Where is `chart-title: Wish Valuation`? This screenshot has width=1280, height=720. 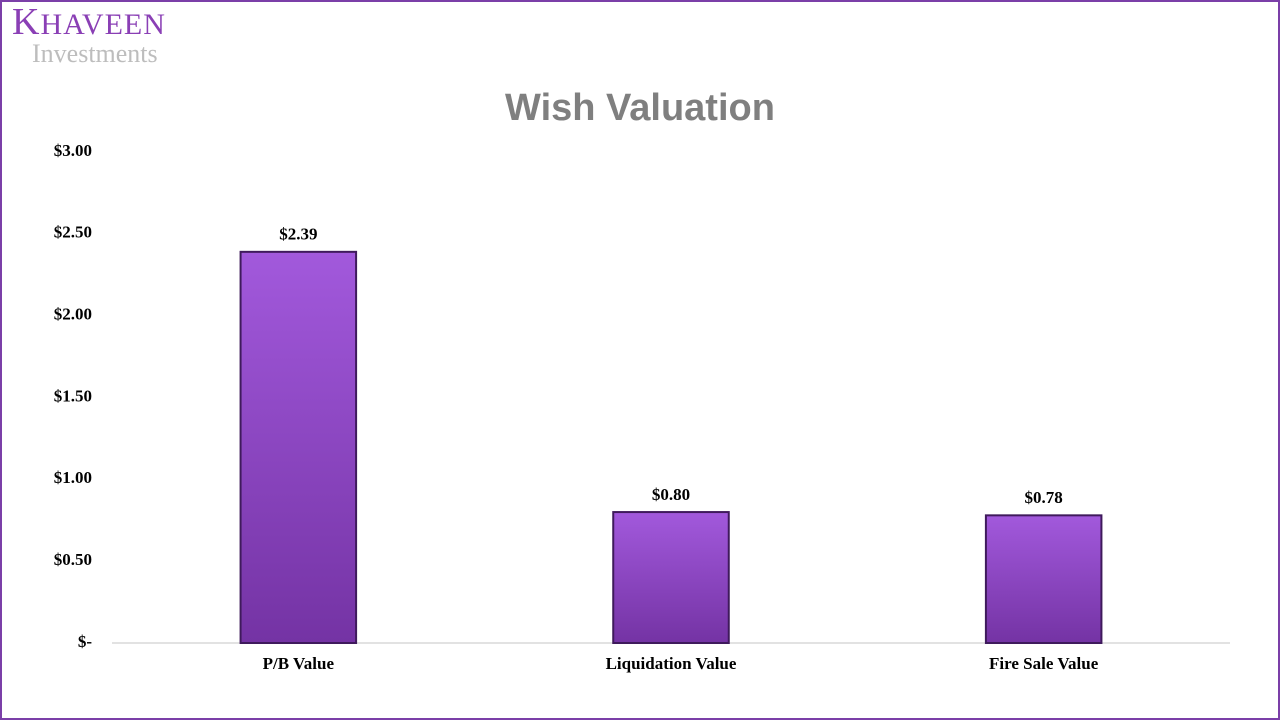
chart-title: Wish Valuation is located at coordinates (640, 108).